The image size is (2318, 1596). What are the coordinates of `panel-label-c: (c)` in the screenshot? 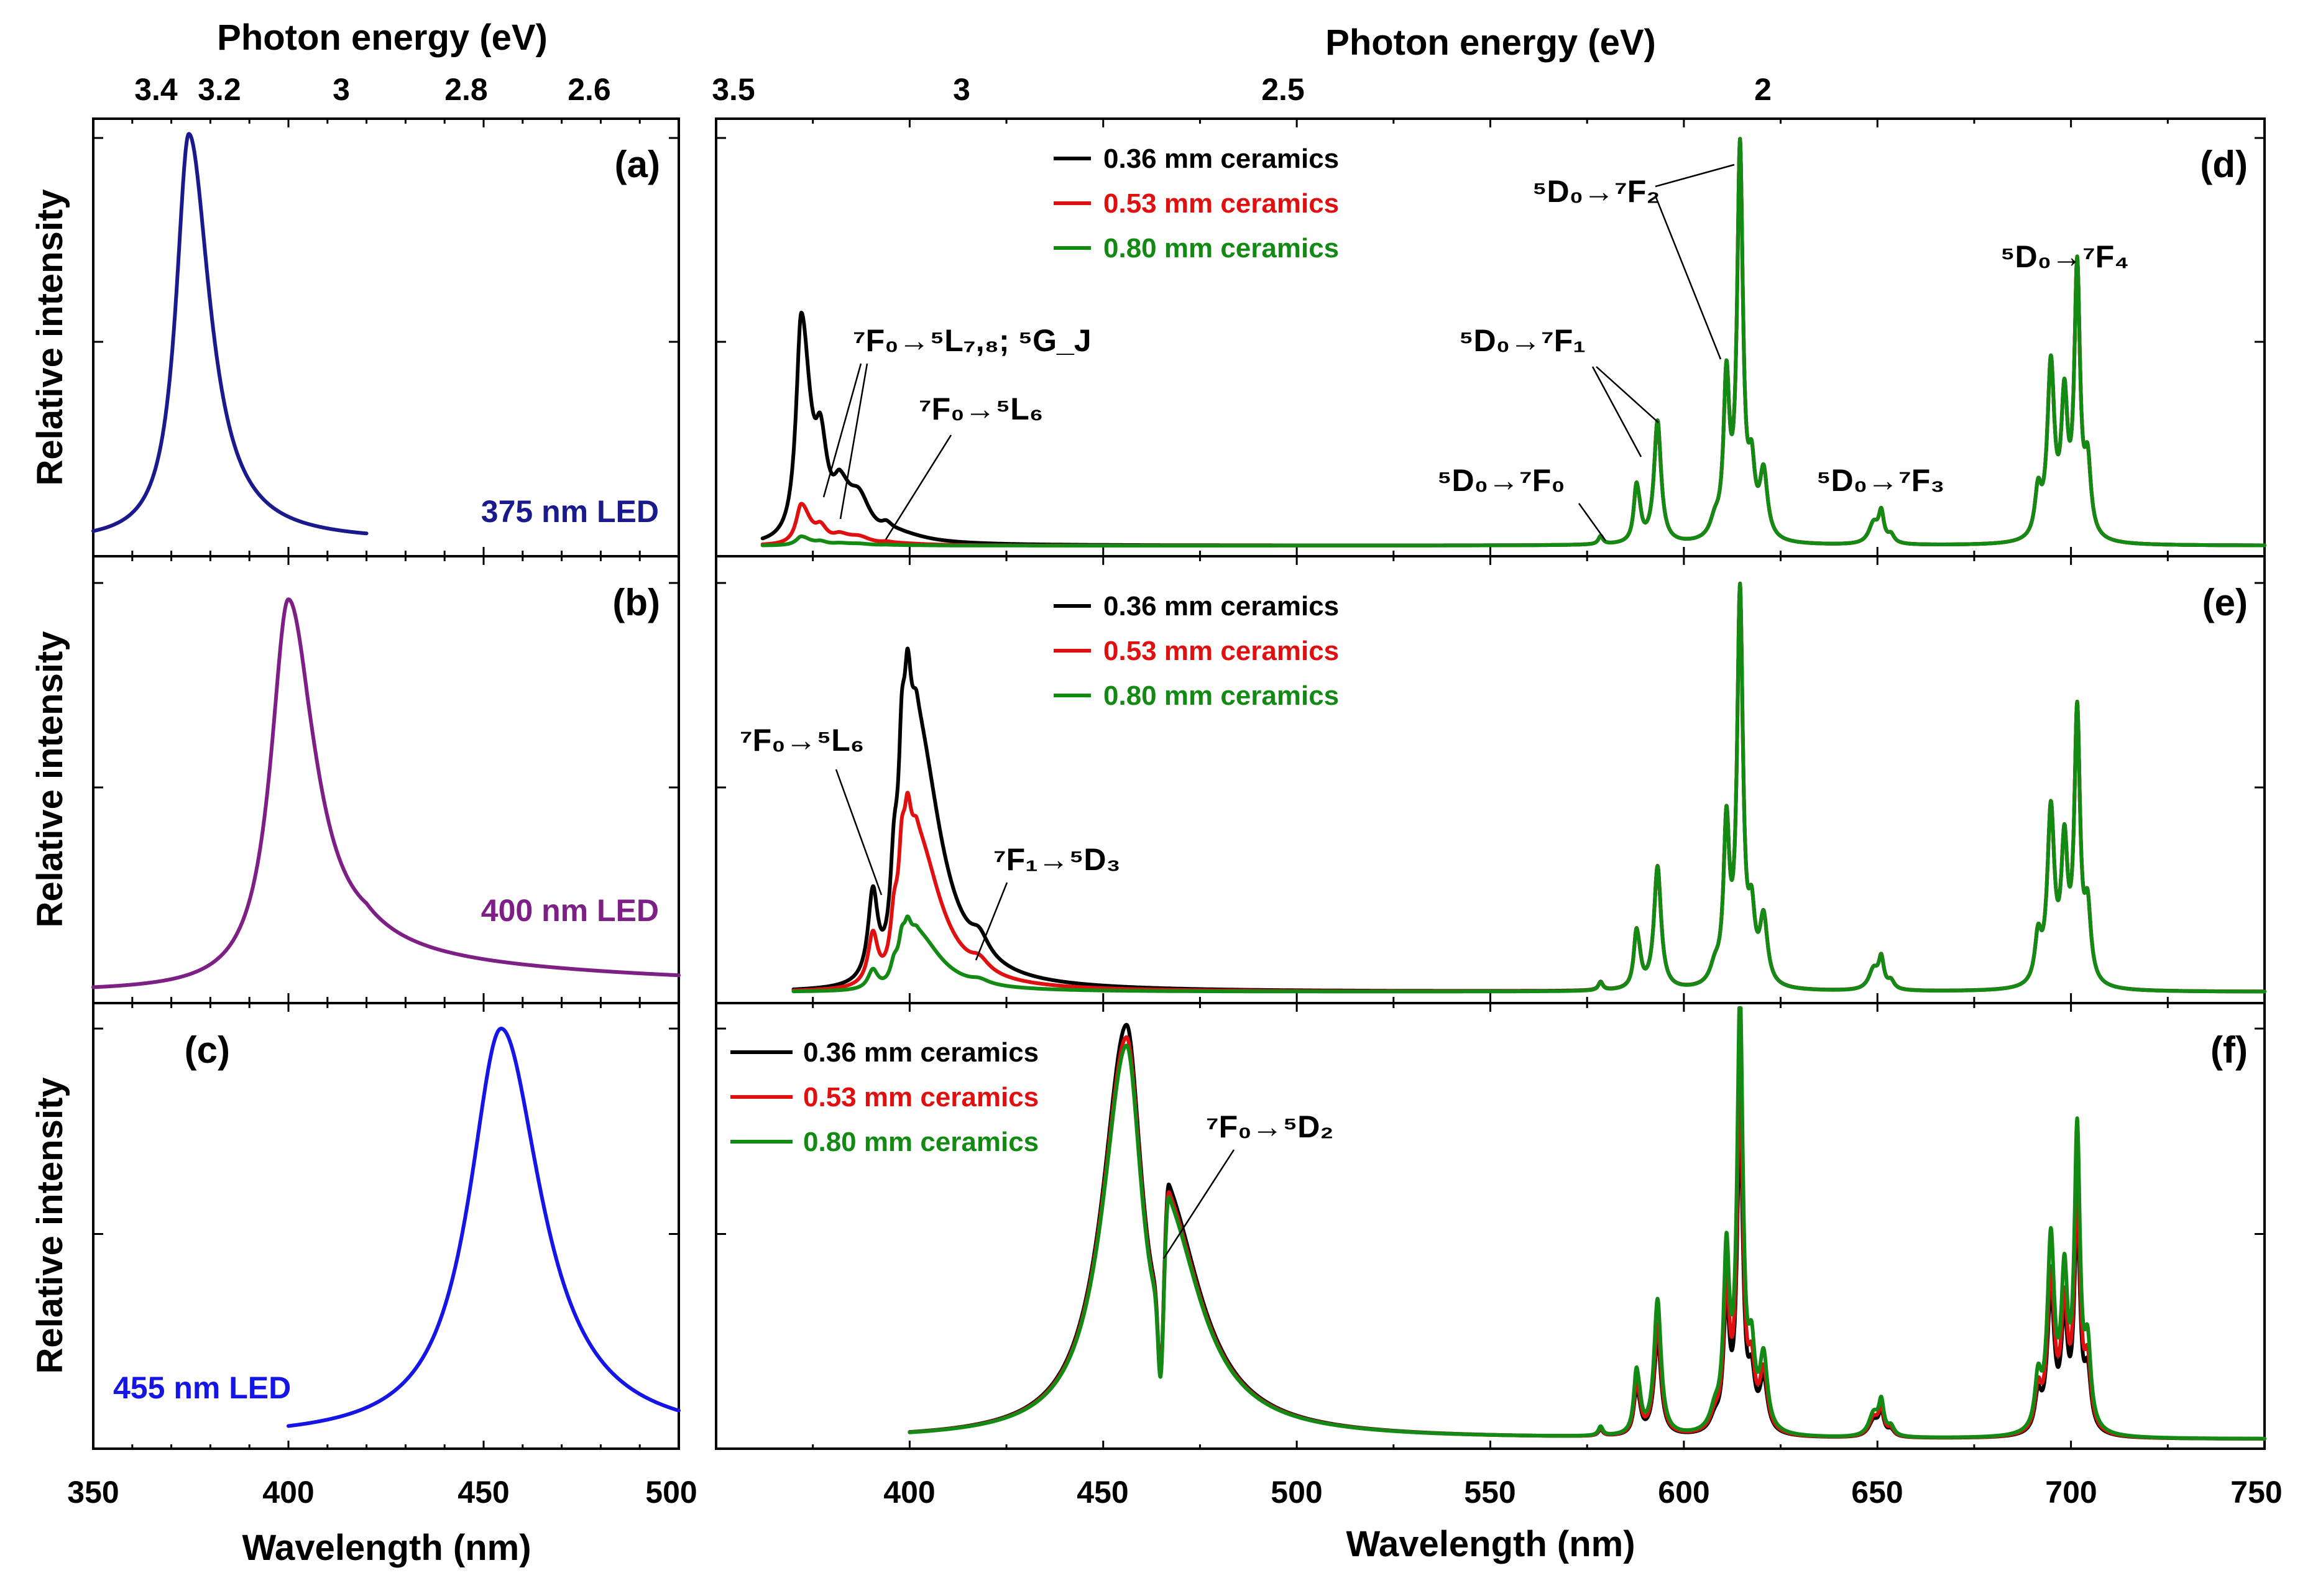 It's located at (207, 1050).